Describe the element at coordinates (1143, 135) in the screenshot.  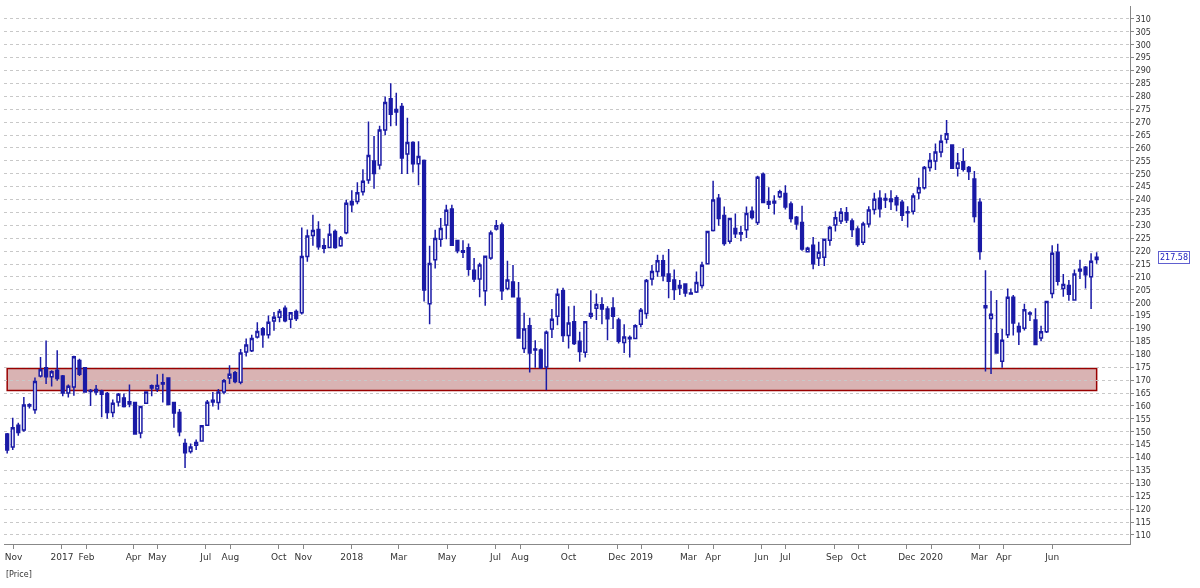
I see `y-tick-label: 265` at that location.